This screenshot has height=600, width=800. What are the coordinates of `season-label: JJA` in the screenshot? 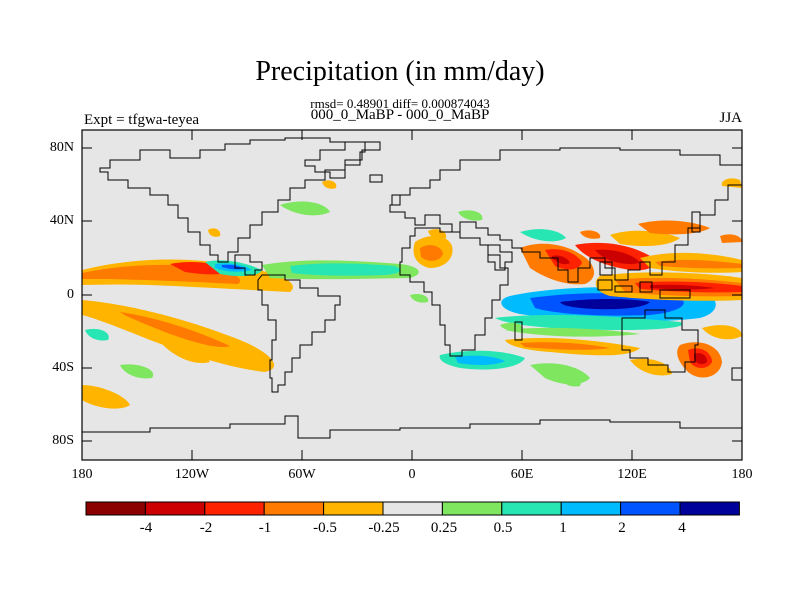 It's located at (730, 118).